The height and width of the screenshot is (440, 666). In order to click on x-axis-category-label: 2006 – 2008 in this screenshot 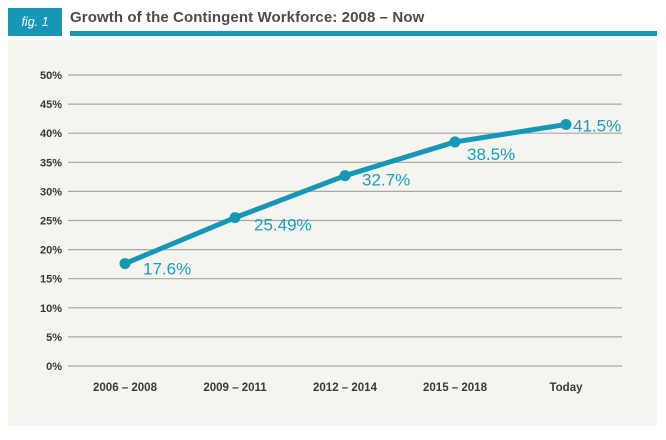, I will do `click(125, 388)`.